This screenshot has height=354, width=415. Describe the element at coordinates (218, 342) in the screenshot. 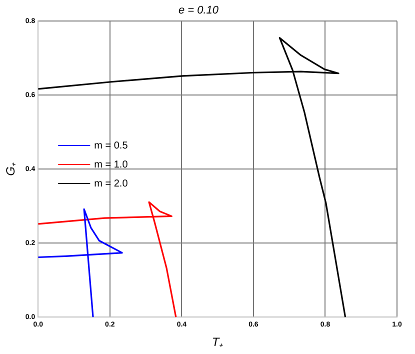

I see `x-axis-title: T₊` at that location.